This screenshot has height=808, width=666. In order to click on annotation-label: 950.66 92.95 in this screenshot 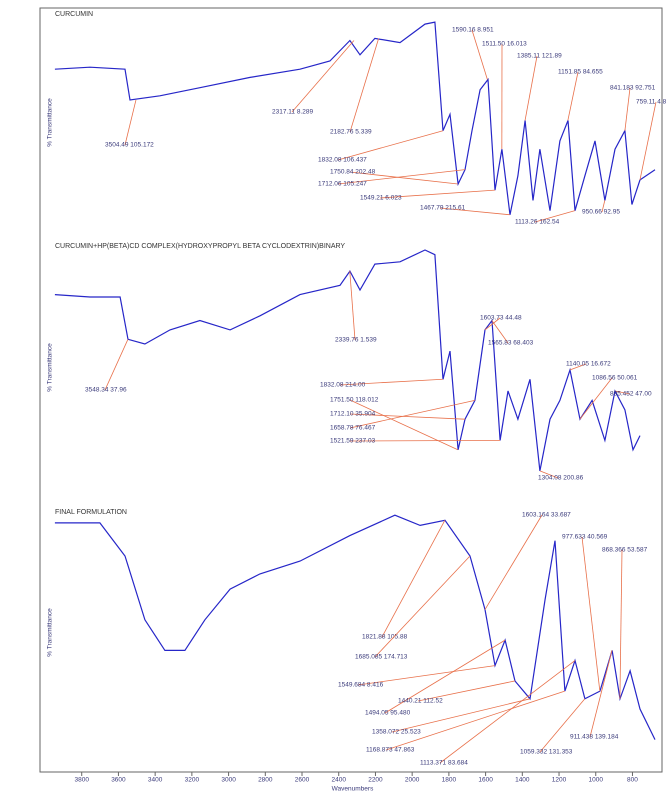, I will do `click(601, 212)`.